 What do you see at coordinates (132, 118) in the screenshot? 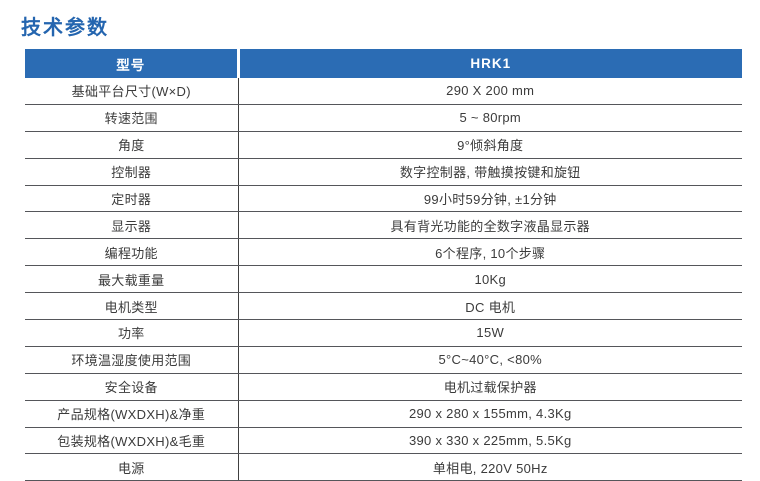
I see `spec-label: 转速范围` at bounding box center [132, 118].